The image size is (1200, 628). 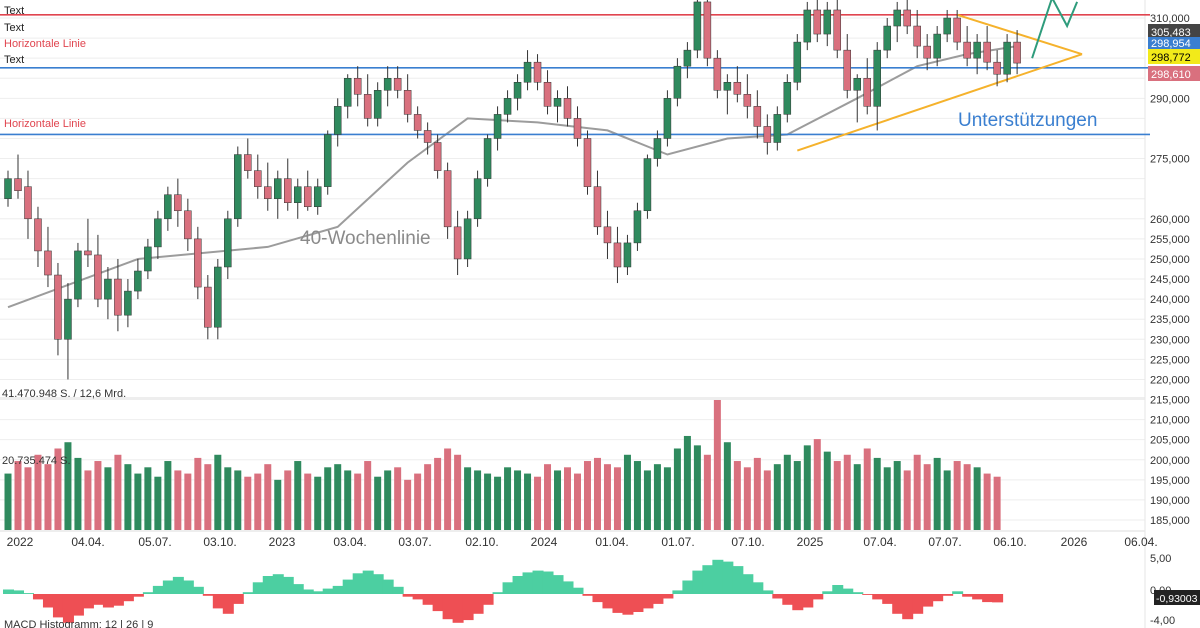 I want to click on price-tick-label: 190,000, so click(x=1170, y=501).